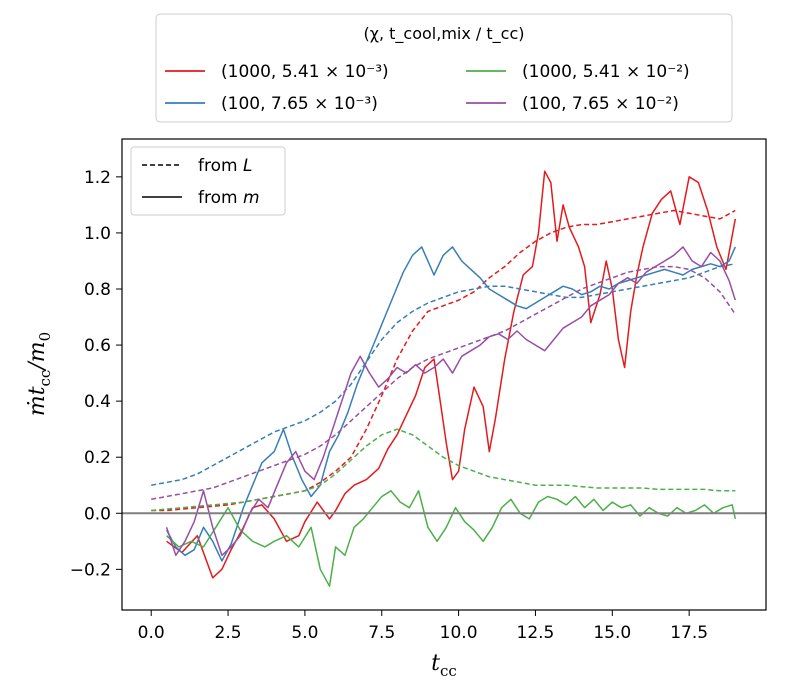  I want to click on series-line-green-from-L, so click(443, 470).